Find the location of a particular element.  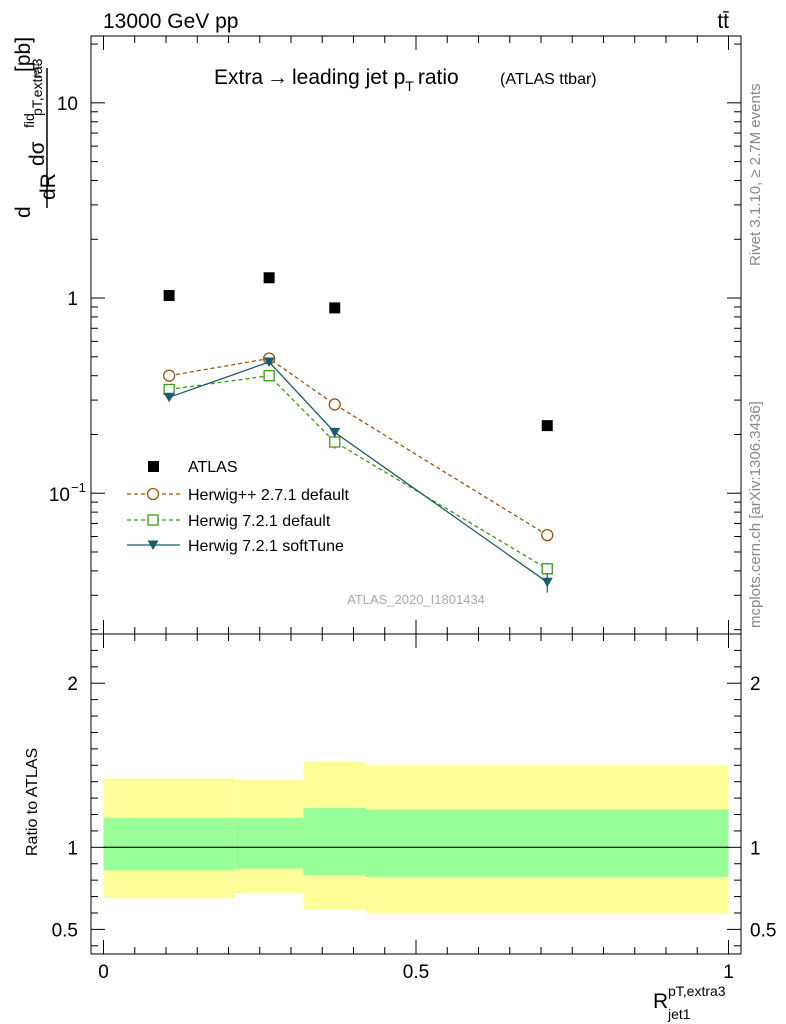

series-line-herwig-2-7-1-default is located at coordinates (358, 446).